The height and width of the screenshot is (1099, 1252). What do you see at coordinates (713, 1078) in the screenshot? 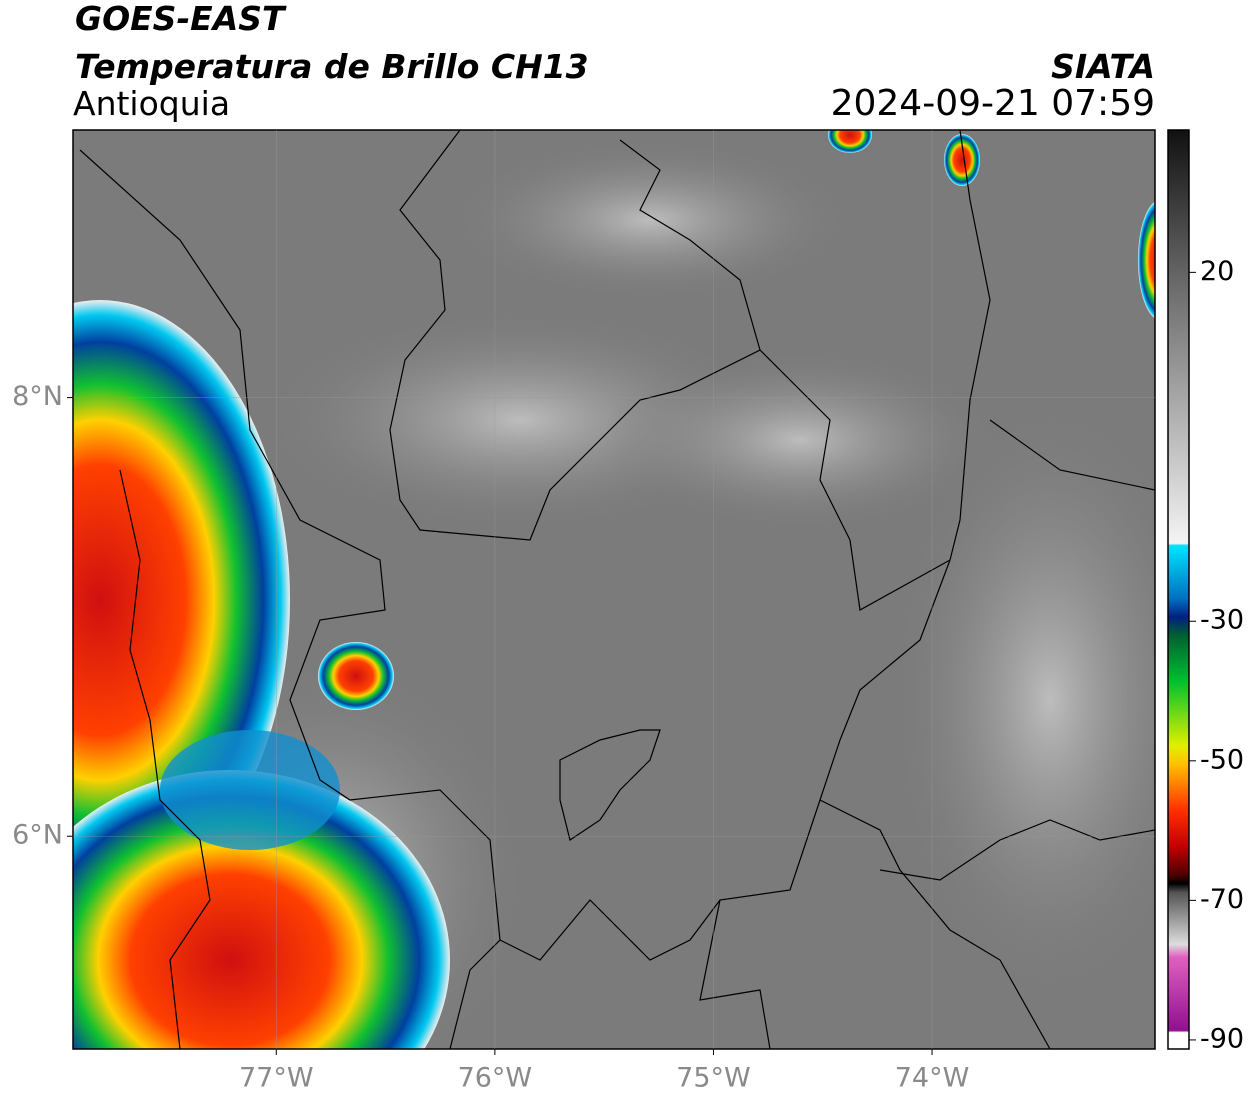
I see `lon-tick-label: 75°W` at bounding box center [713, 1078].